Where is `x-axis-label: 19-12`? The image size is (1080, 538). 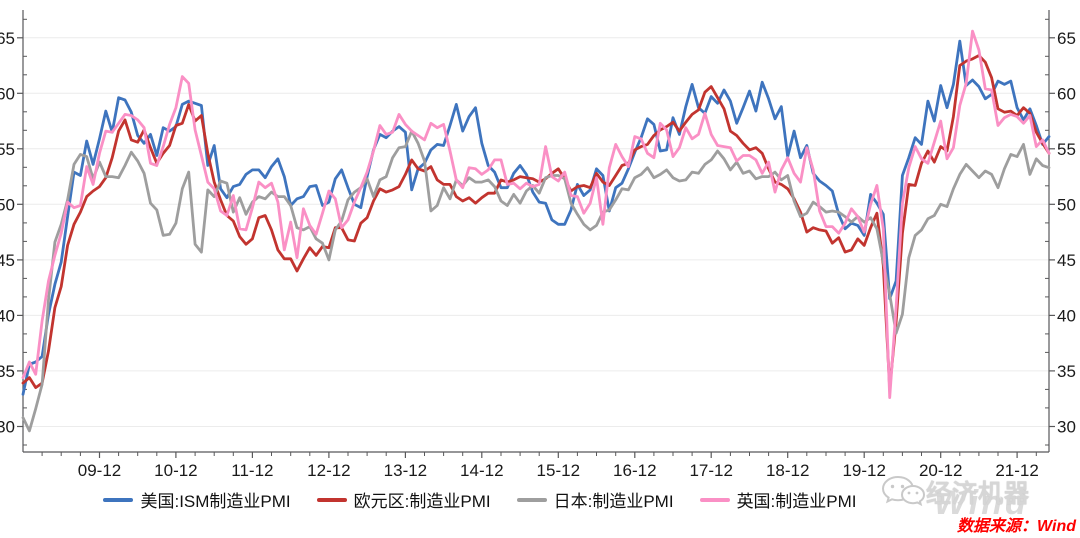
x-axis-label: 19-12 is located at coordinates (863, 470).